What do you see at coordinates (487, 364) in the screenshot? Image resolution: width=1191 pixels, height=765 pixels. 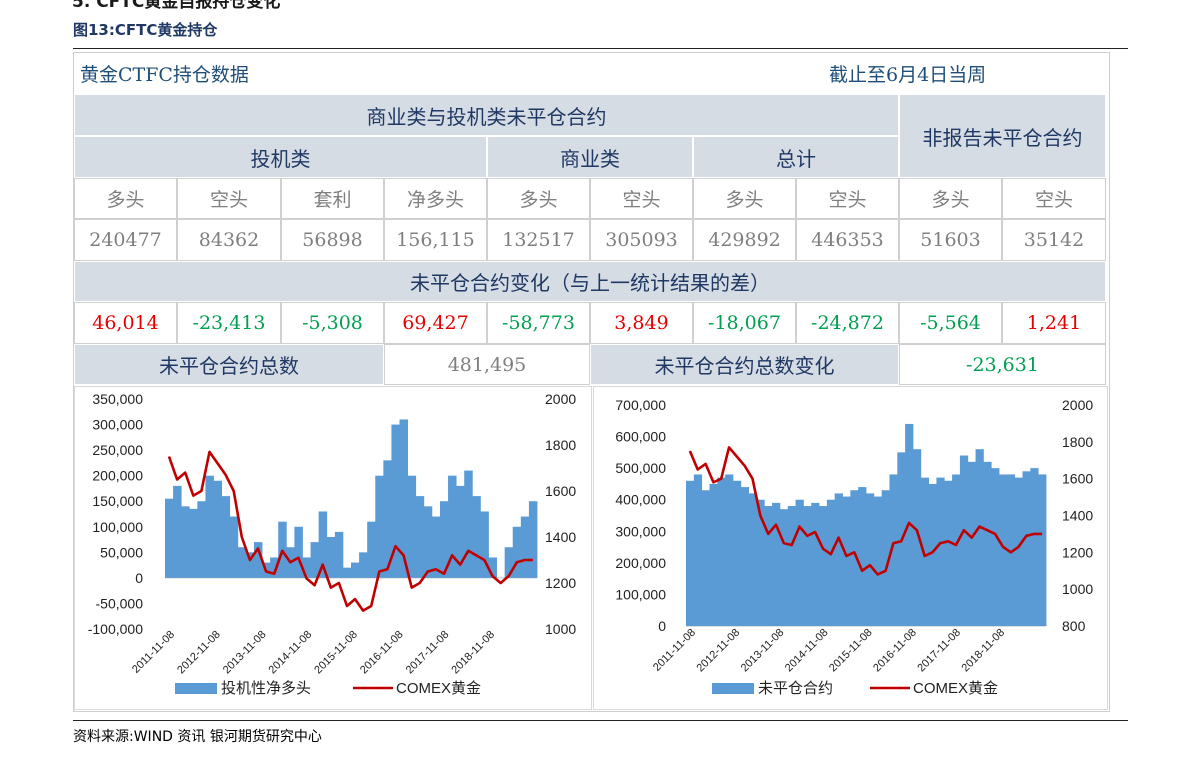 I see `total-oi-value: 481,495` at bounding box center [487, 364].